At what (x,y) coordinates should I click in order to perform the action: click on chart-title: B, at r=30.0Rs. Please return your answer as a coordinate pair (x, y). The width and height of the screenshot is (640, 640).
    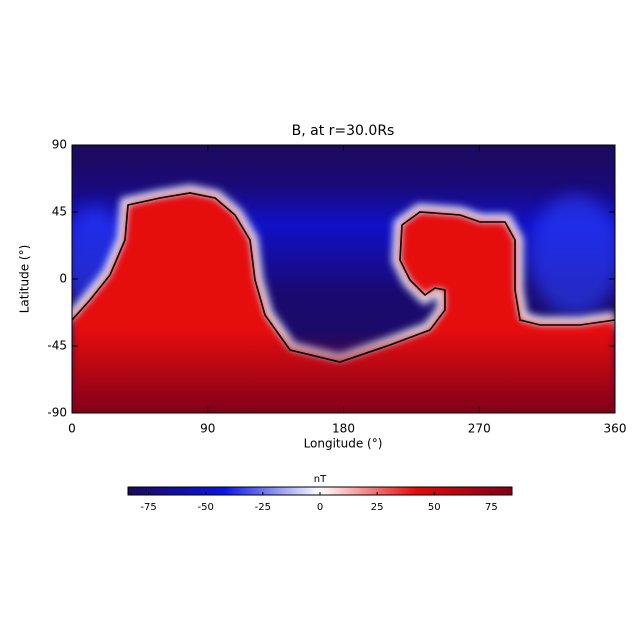
    Looking at the image, I should click on (343, 131).